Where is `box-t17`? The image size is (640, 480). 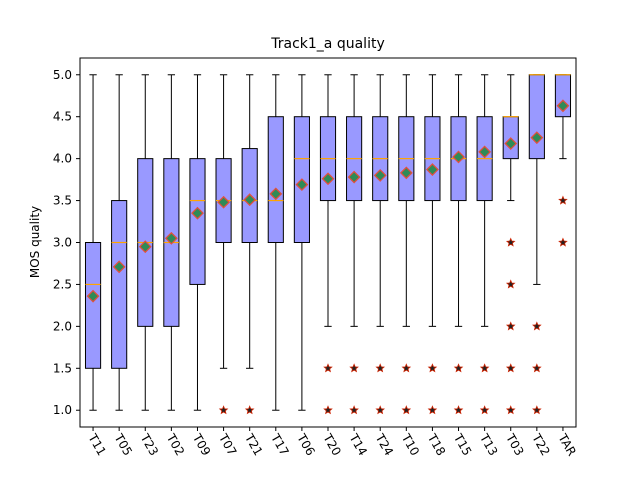
box-t17 is located at coordinates (275, 242).